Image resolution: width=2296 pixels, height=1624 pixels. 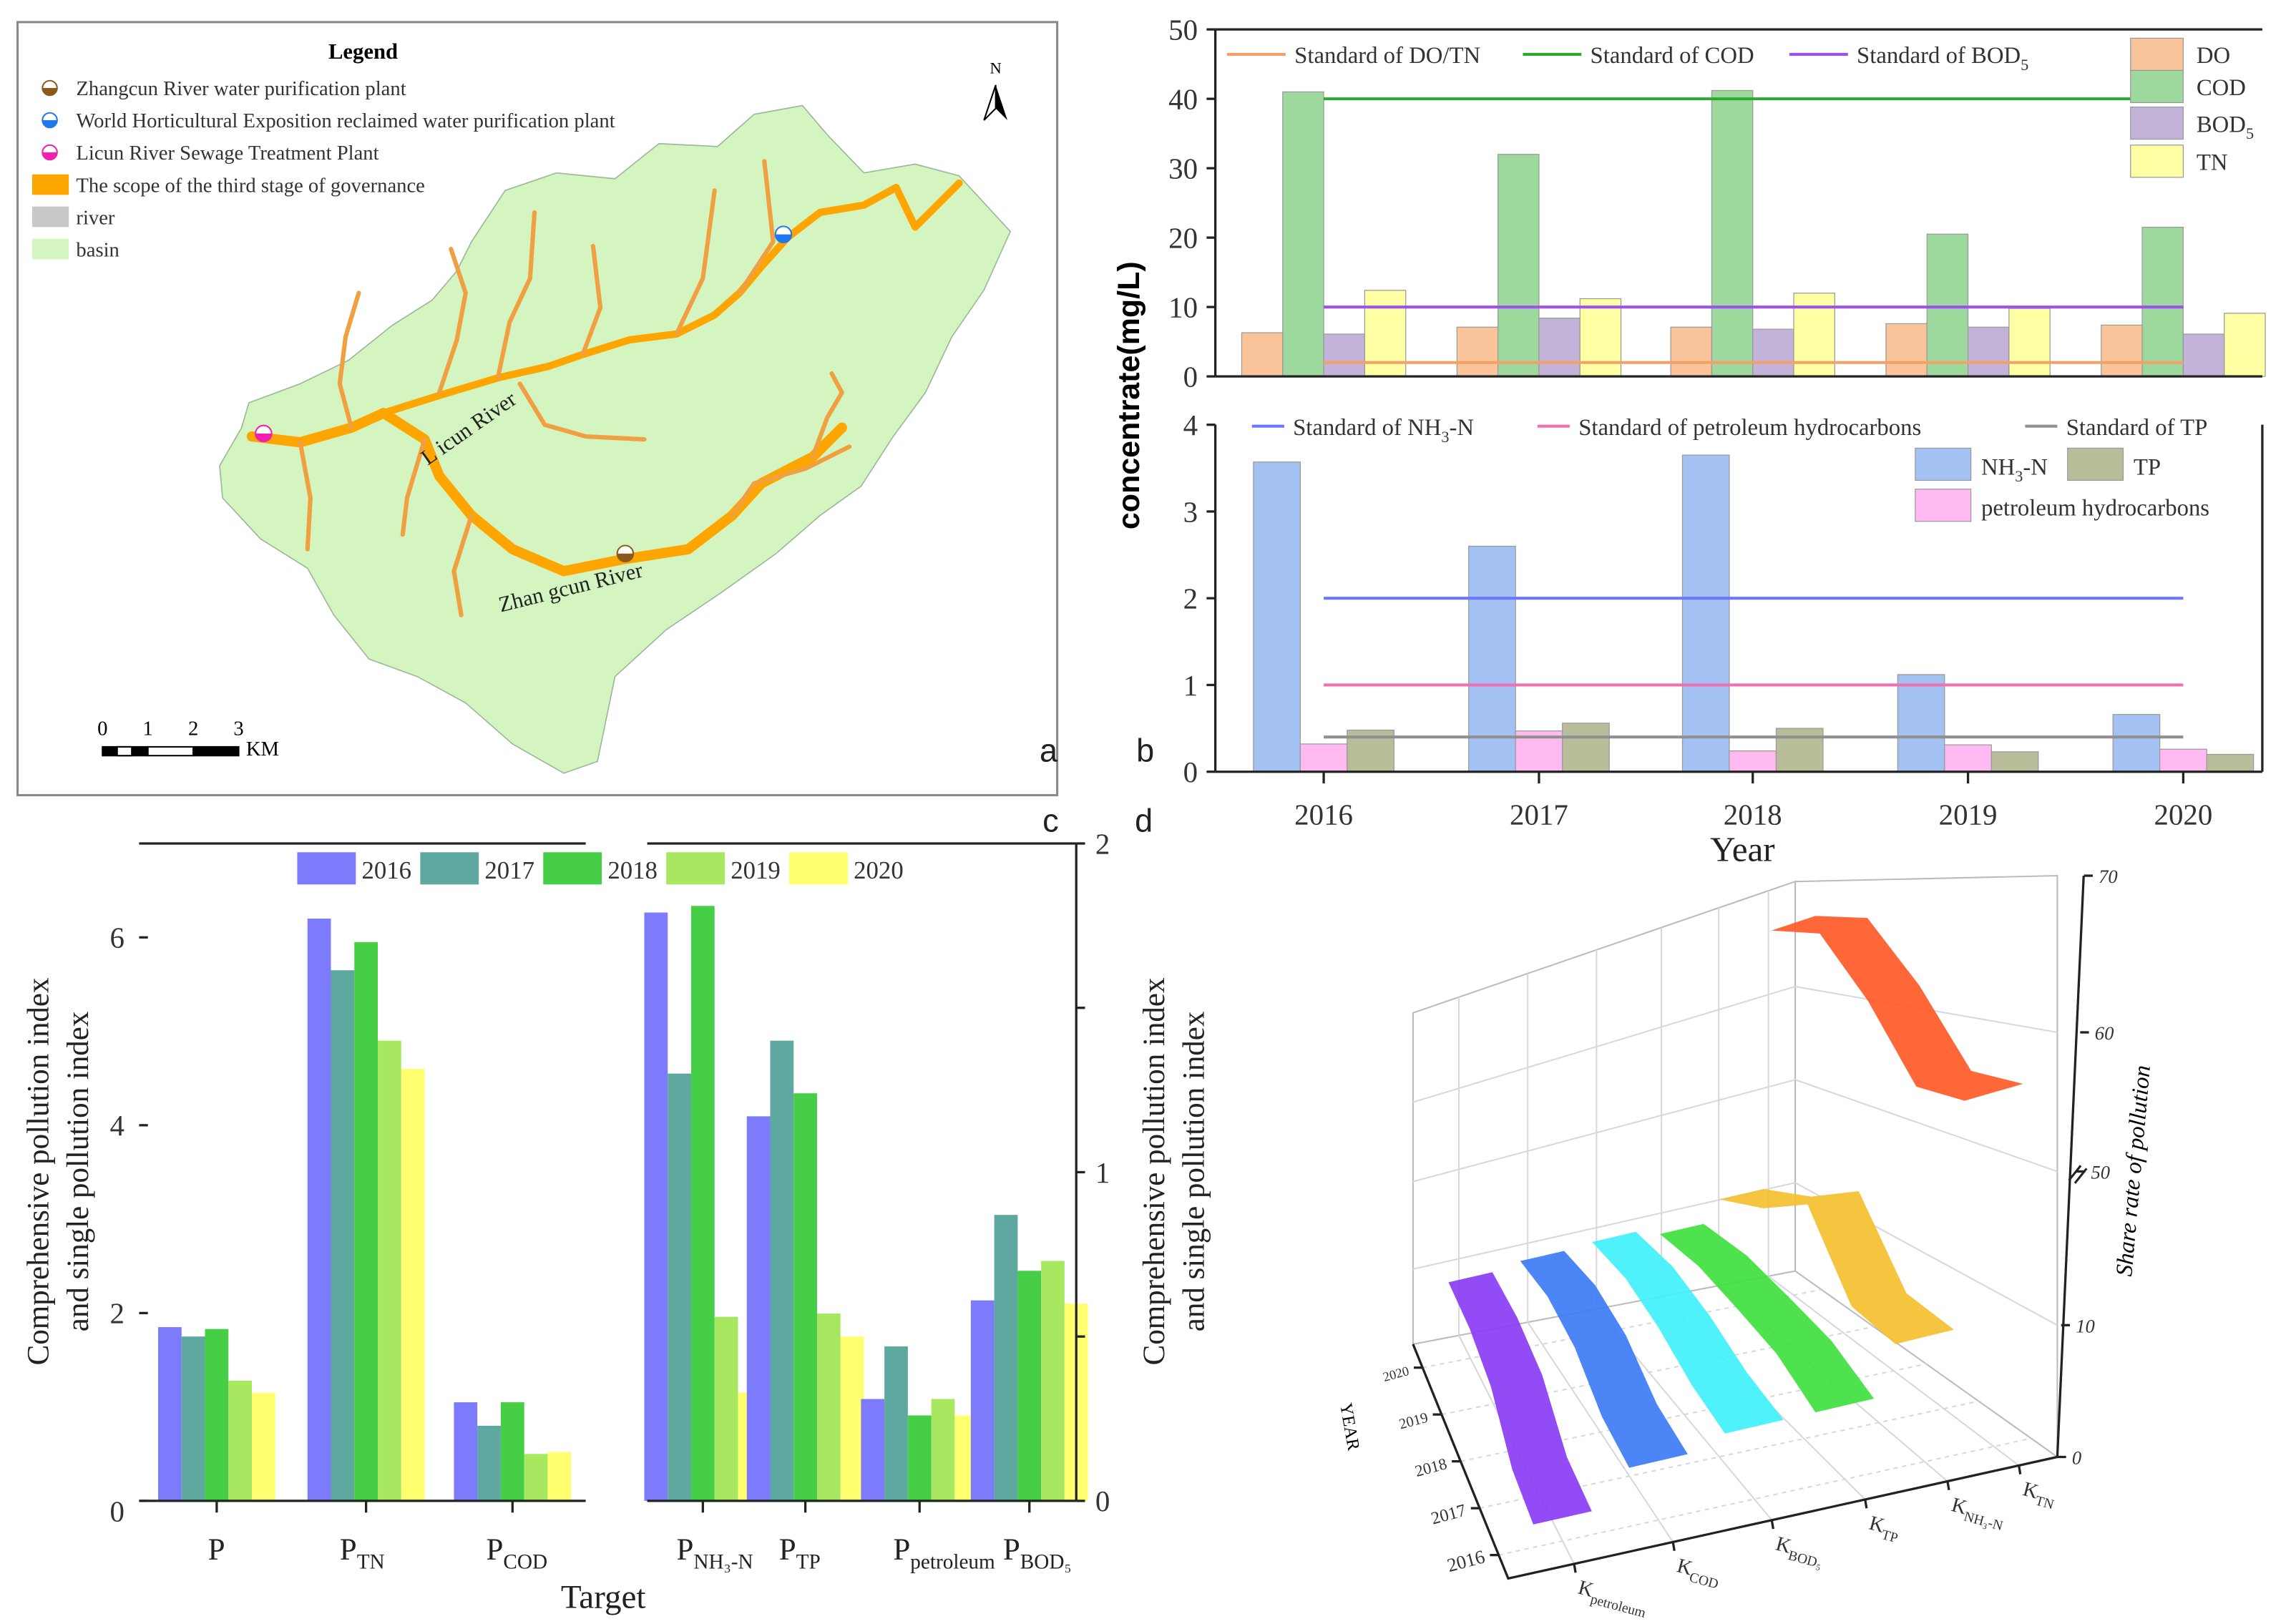 I want to click on y-tick-label: 1, so click(x=1190, y=686).